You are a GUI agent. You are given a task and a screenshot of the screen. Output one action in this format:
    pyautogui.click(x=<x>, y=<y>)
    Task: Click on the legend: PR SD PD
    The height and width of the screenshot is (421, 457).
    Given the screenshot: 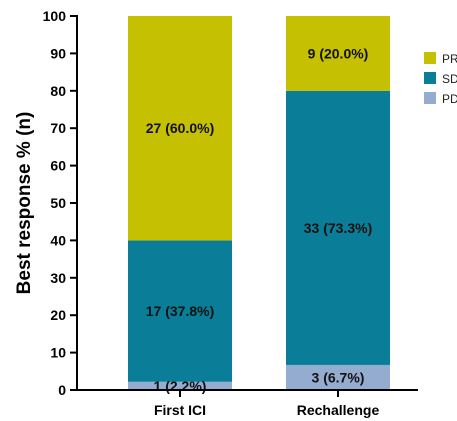 What is the action you would take?
    pyautogui.click(x=440, y=79)
    